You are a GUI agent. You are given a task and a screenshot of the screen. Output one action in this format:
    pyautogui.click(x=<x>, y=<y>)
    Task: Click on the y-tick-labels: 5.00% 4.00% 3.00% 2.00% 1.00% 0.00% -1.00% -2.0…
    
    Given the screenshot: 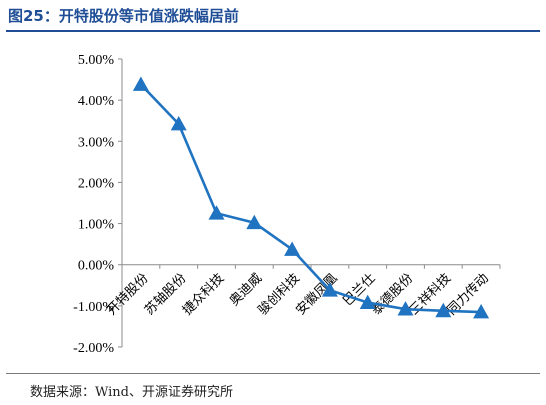 What is the action you would take?
    pyautogui.click(x=93, y=204)
    